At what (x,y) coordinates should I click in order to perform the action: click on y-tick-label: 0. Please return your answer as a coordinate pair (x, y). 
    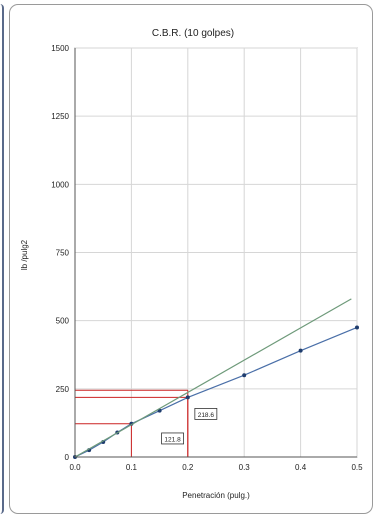
    Looking at the image, I should click on (67, 457).